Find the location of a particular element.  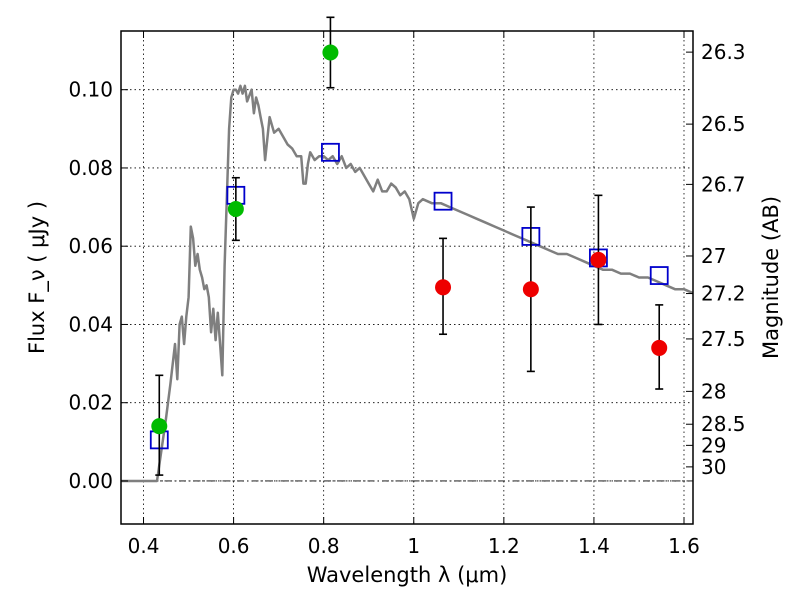

right-tick-label: 26.3 is located at coordinates (723, 52).